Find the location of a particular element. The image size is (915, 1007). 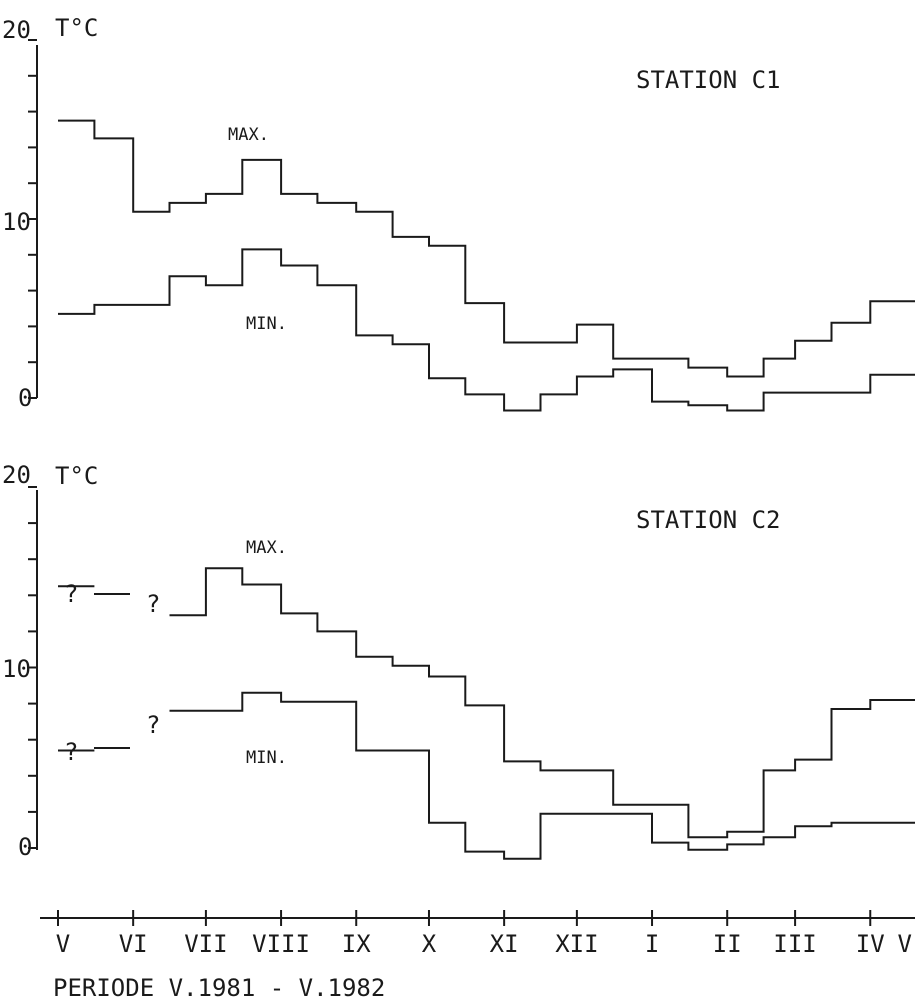

y-ticks-c1 is located at coordinates (32, 219).